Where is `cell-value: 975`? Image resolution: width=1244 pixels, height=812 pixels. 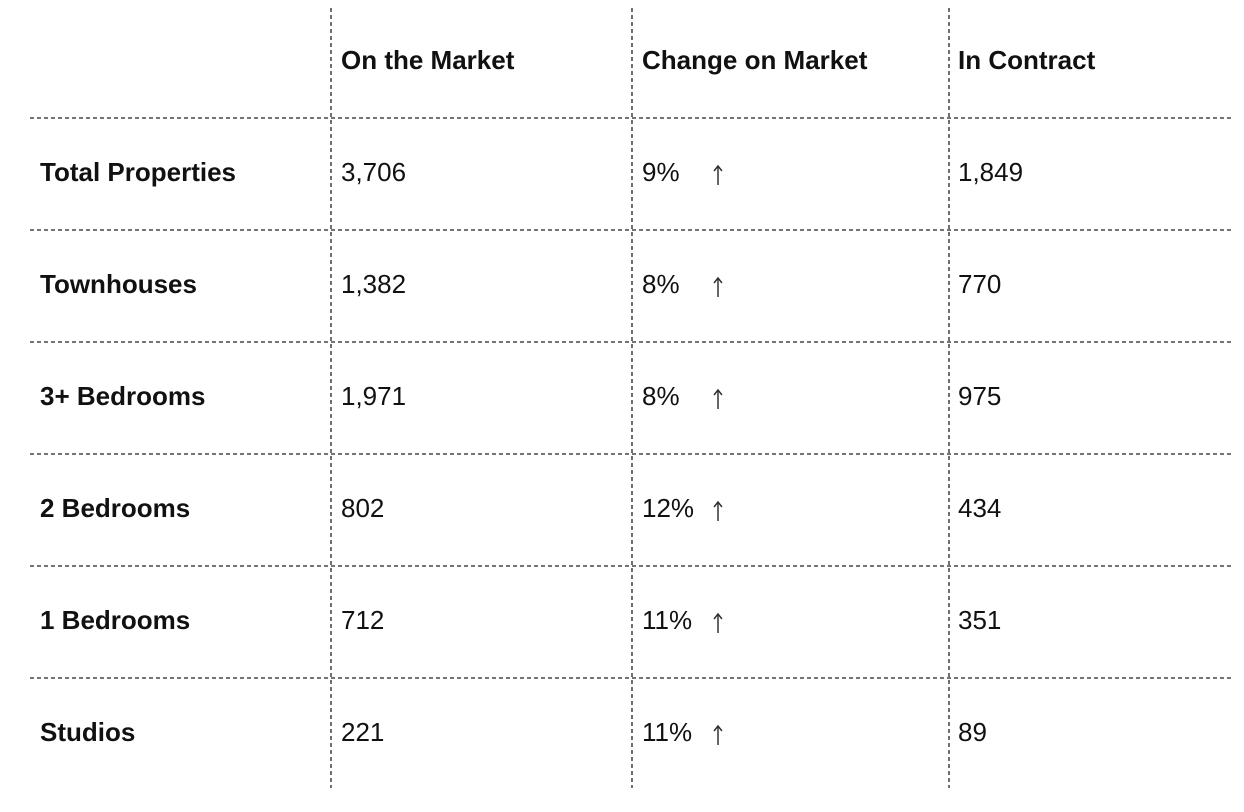 cell-value: 975 is located at coordinates (979, 396).